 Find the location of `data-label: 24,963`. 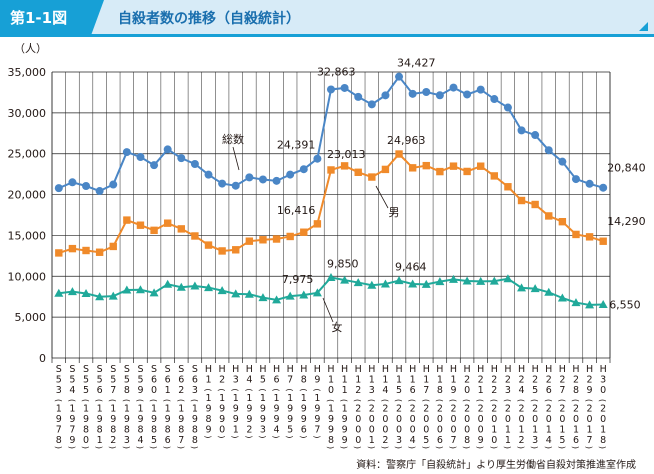

data-label: 24,963 is located at coordinates (406, 140).